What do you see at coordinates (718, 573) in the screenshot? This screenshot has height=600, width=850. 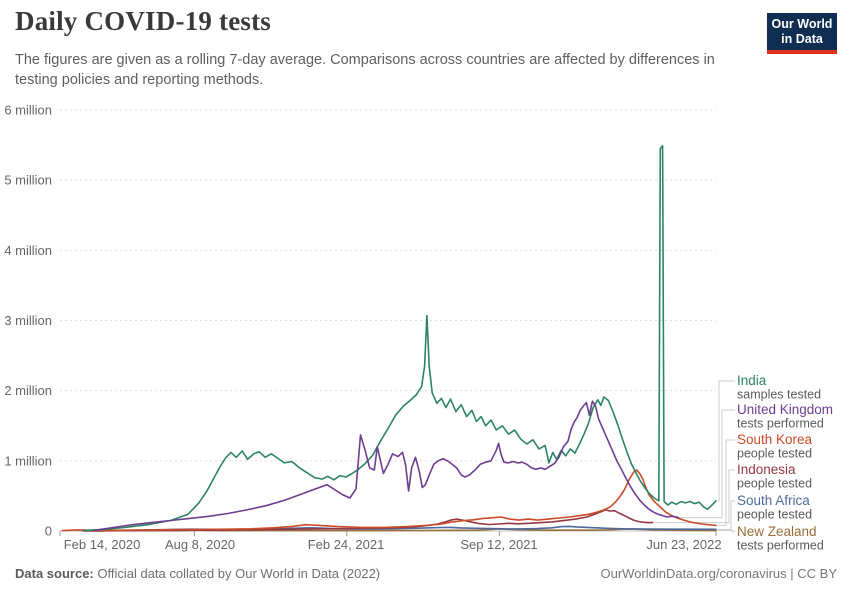 I see `credit-link: OurWorldinData.org/coronavirus | CC BY` at bounding box center [718, 573].